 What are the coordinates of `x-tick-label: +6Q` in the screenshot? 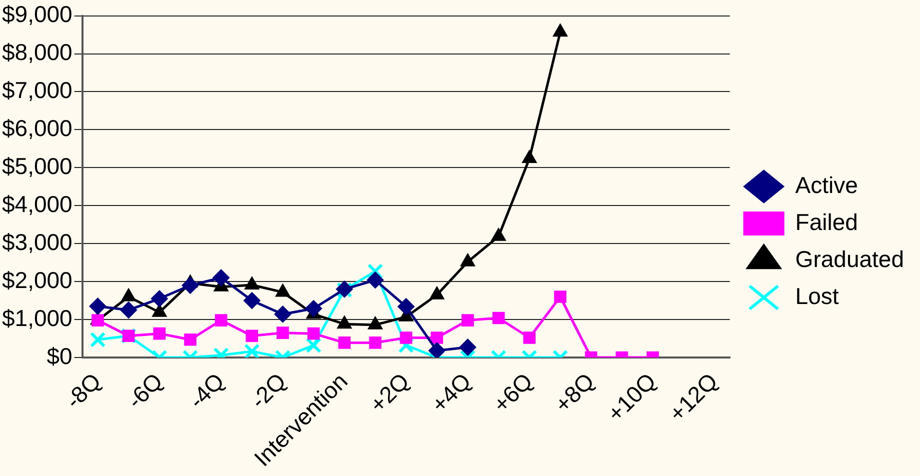 It's located at (513, 393).